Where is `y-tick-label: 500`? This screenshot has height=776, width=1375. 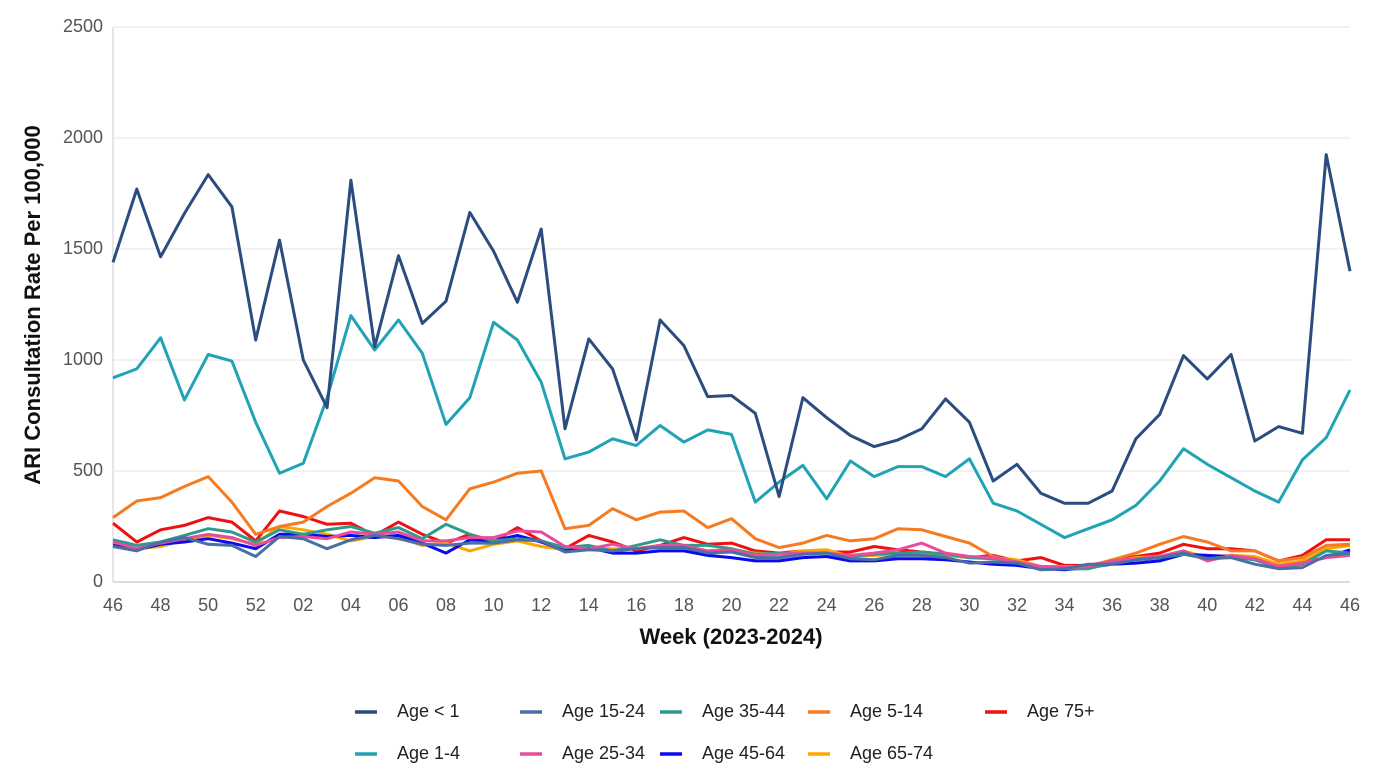 y-tick-label: 500 is located at coordinates (88, 470).